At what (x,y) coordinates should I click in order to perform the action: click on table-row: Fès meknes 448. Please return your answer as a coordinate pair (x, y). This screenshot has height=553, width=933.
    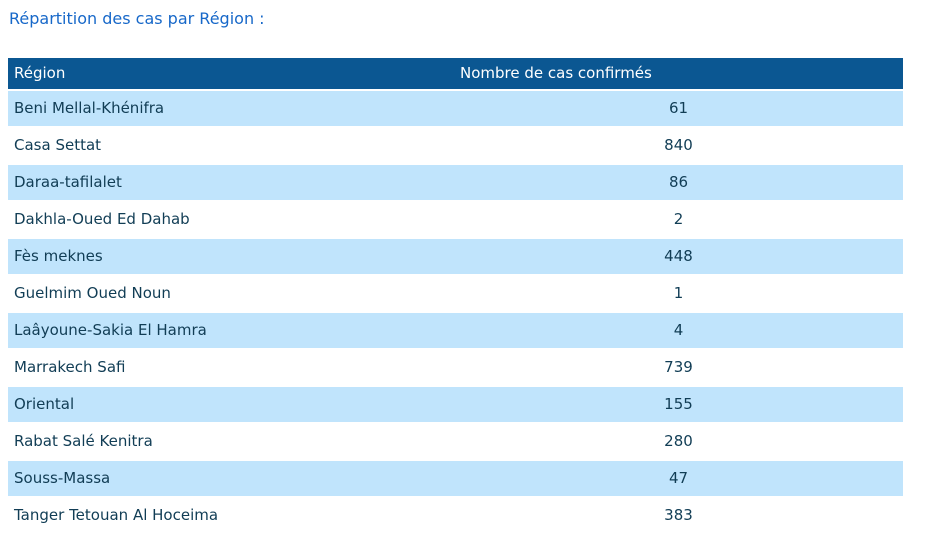
    Looking at the image, I should click on (455, 257).